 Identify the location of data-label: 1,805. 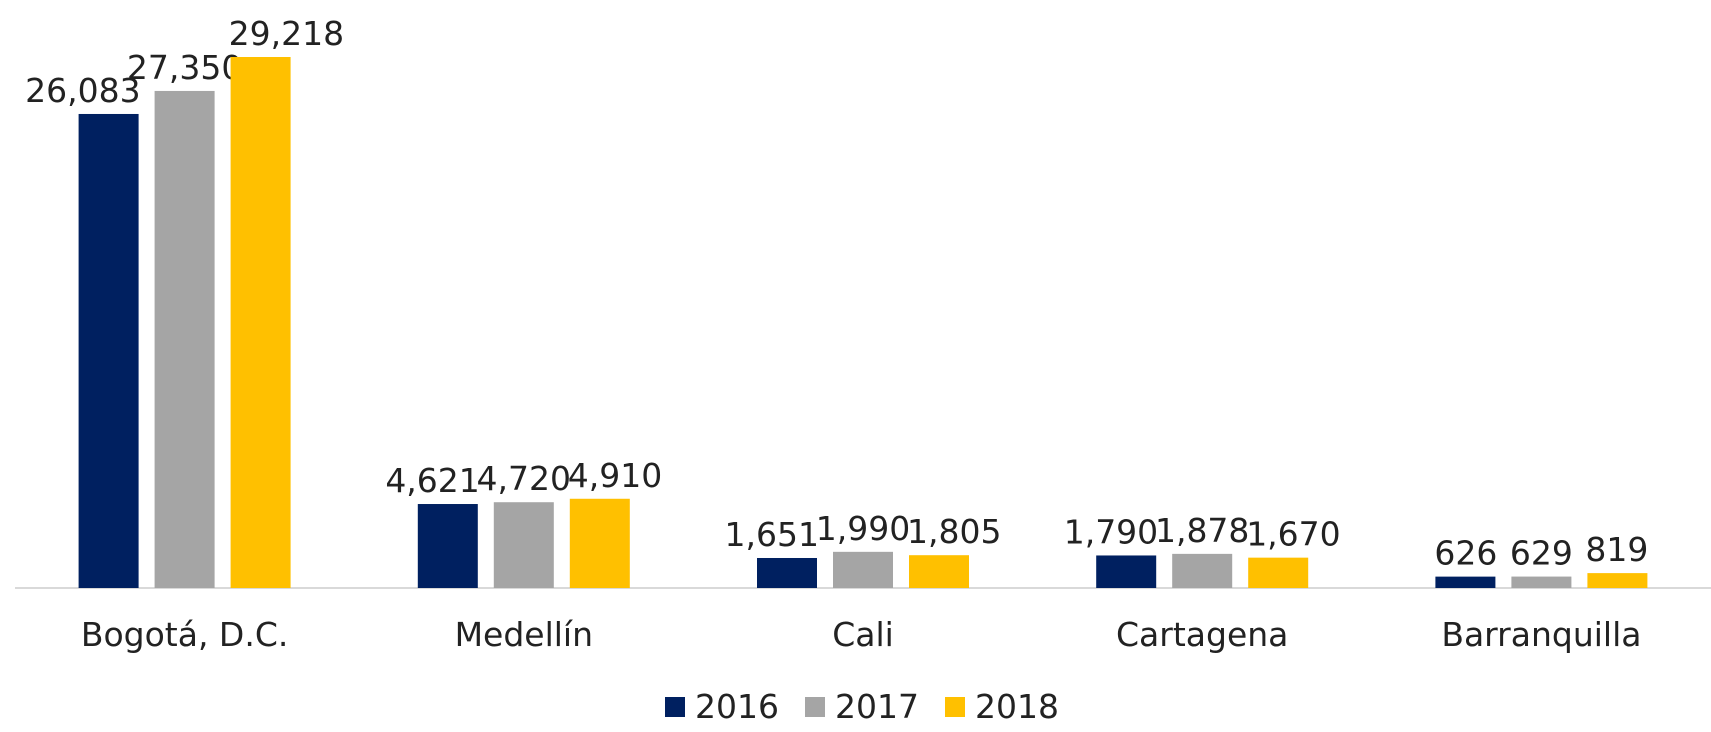
(954, 531).